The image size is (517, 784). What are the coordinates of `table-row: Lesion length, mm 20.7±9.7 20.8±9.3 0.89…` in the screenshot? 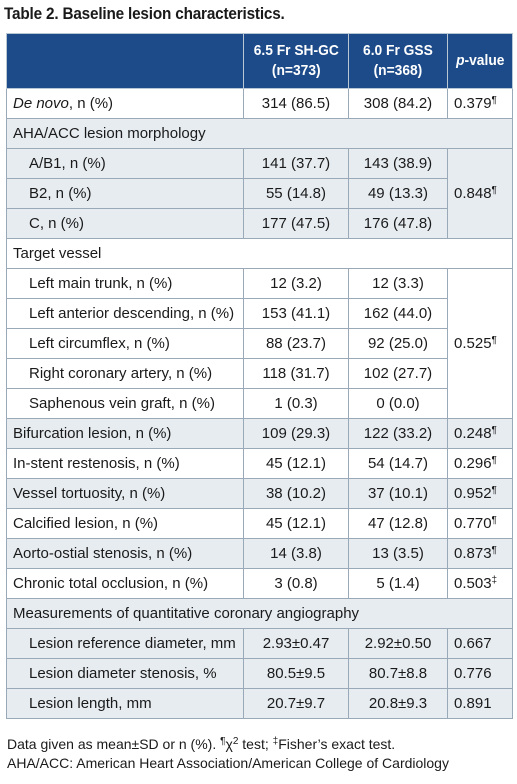 It's located at (259, 703).